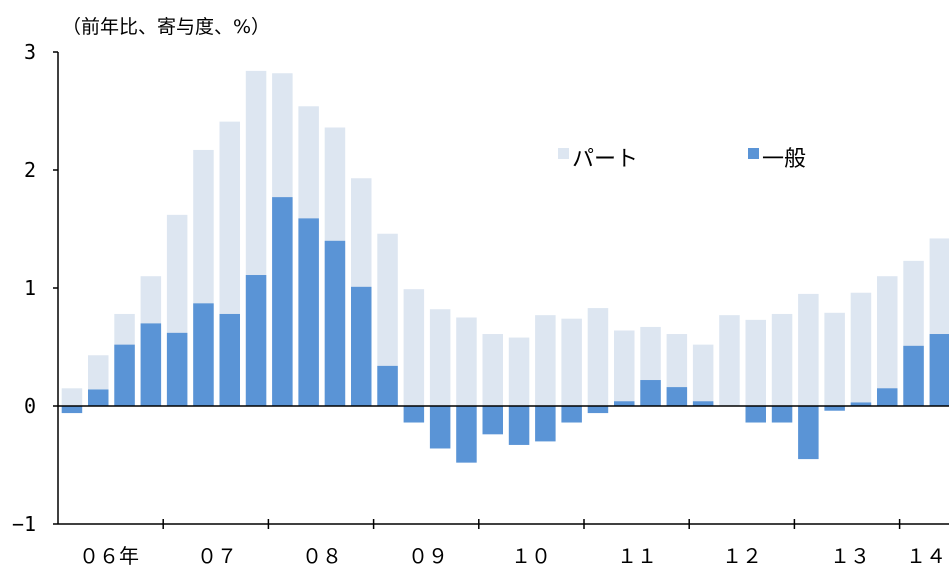 The height and width of the screenshot is (569, 949). I want to click on y-tick-label: 2, so click(30, 170).